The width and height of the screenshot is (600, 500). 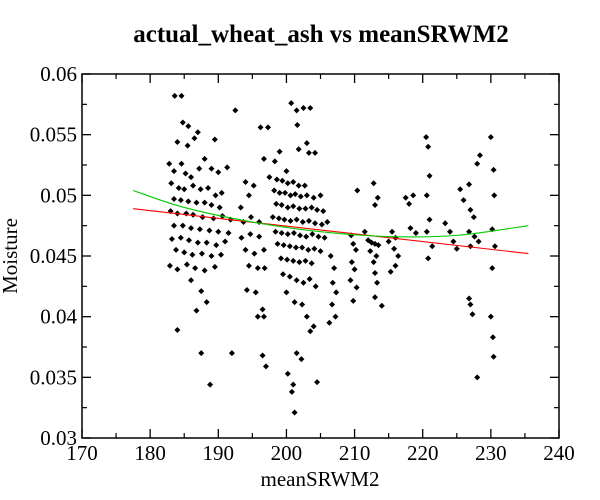 What do you see at coordinates (330, 213) in the screenshot?
I see `smooth-fit-curve` at bounding box center [330, 213].